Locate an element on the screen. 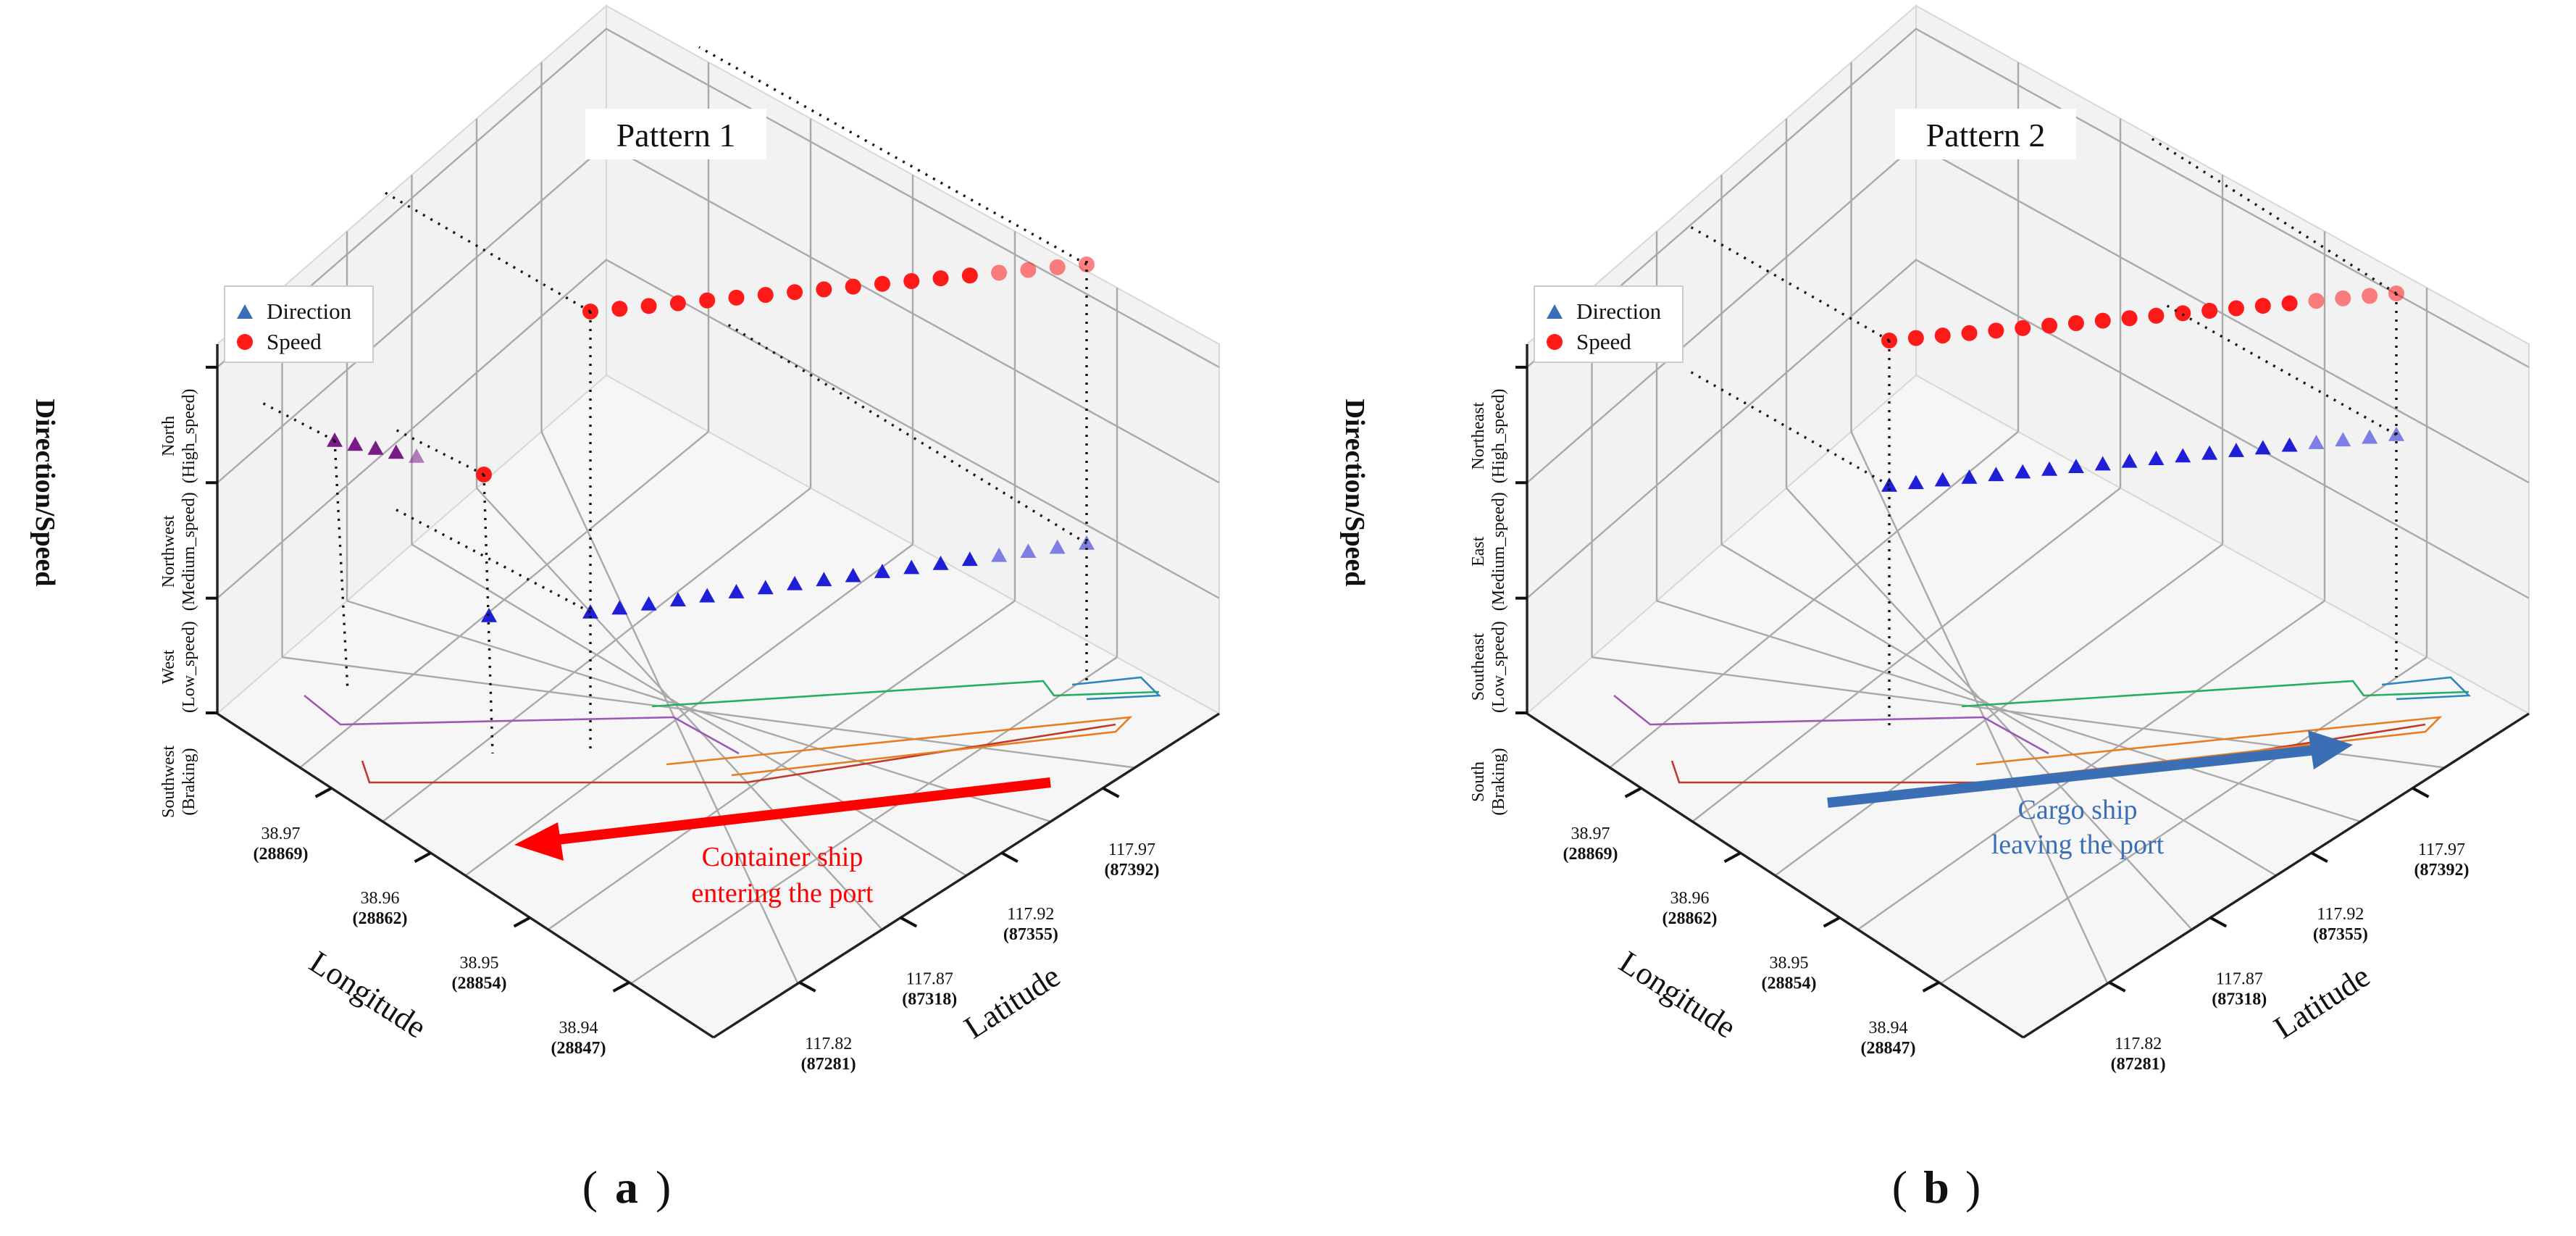  latitude-title-group: Latitude is located at coordinates (1012, 1001).